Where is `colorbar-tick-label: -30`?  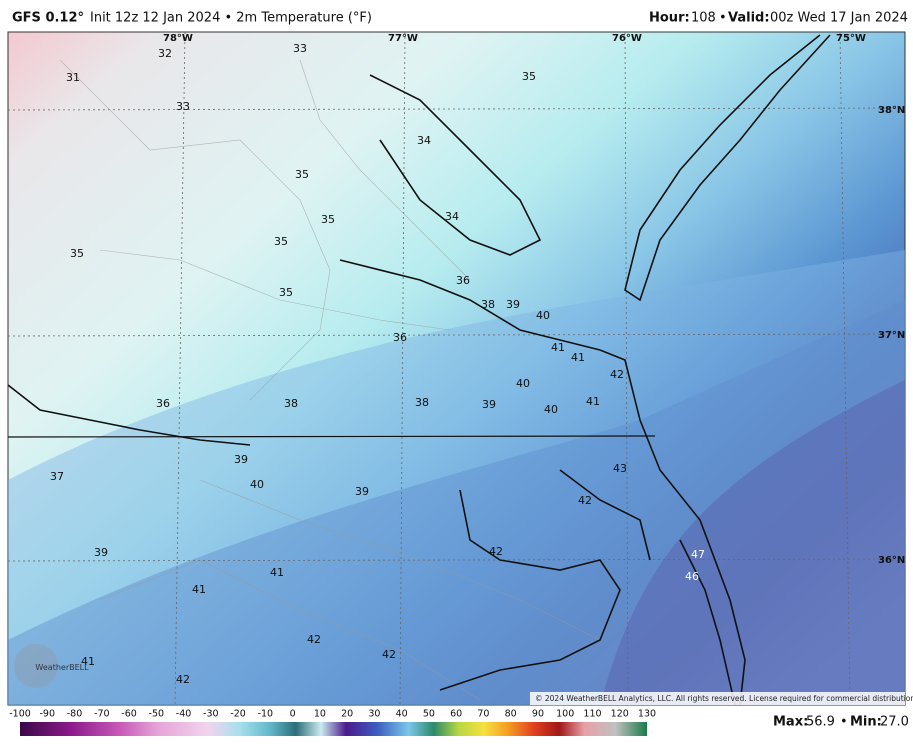 colorbar-tick-label: -30 is located at coordinates (211, 714).